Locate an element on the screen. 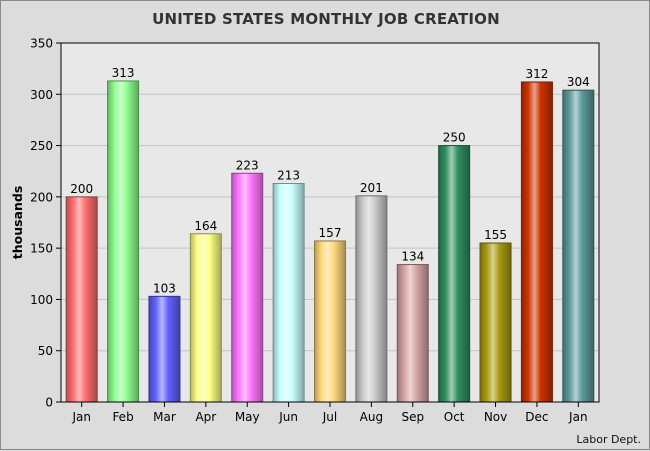 The height and width of the screenshot is (451, 650). data-label: 313 is located at coordinates (123, 73).